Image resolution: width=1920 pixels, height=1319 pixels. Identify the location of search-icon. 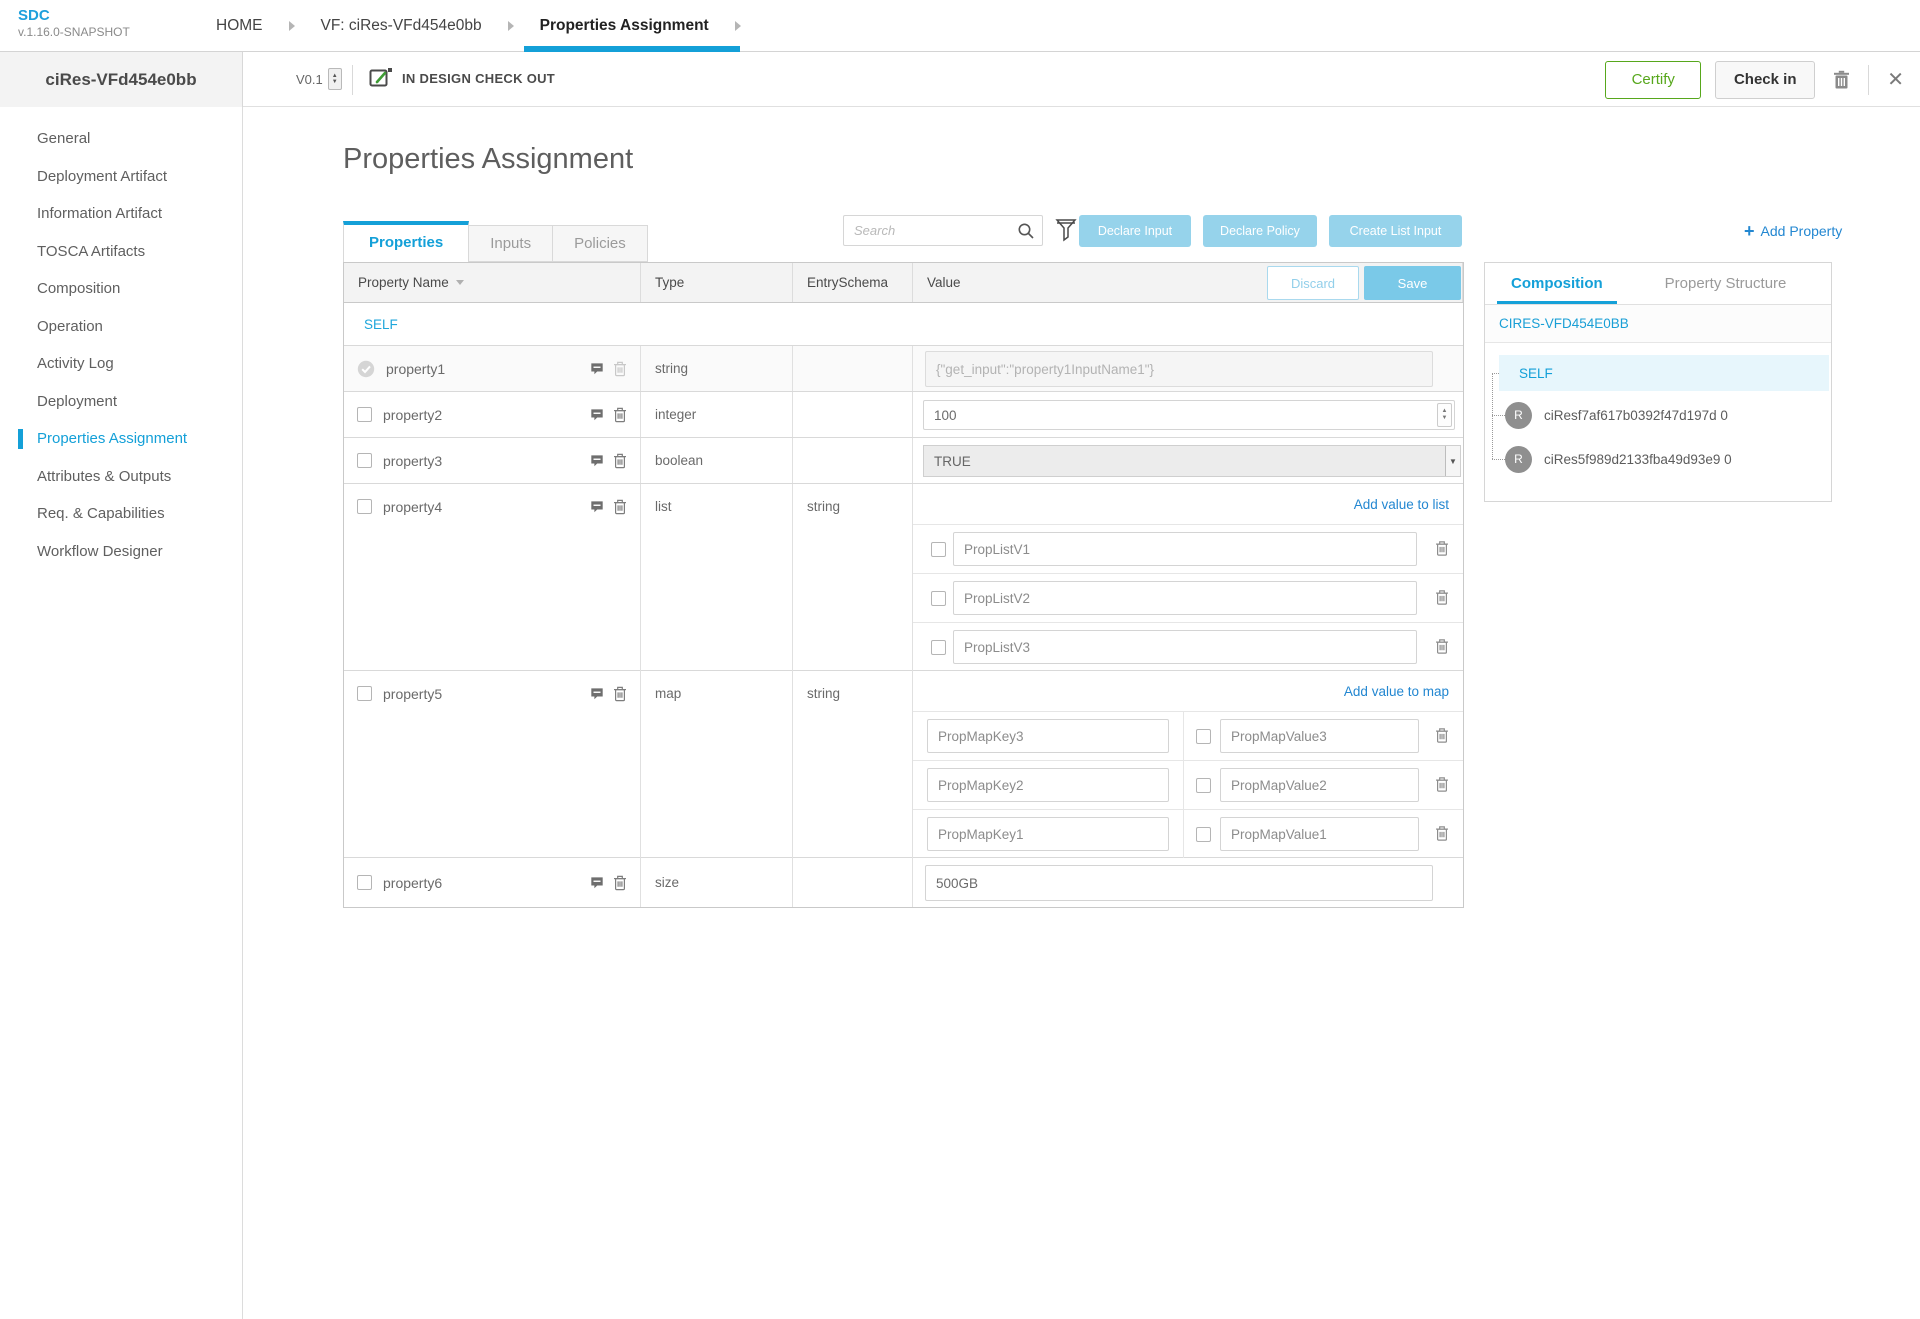
(1026, 231).